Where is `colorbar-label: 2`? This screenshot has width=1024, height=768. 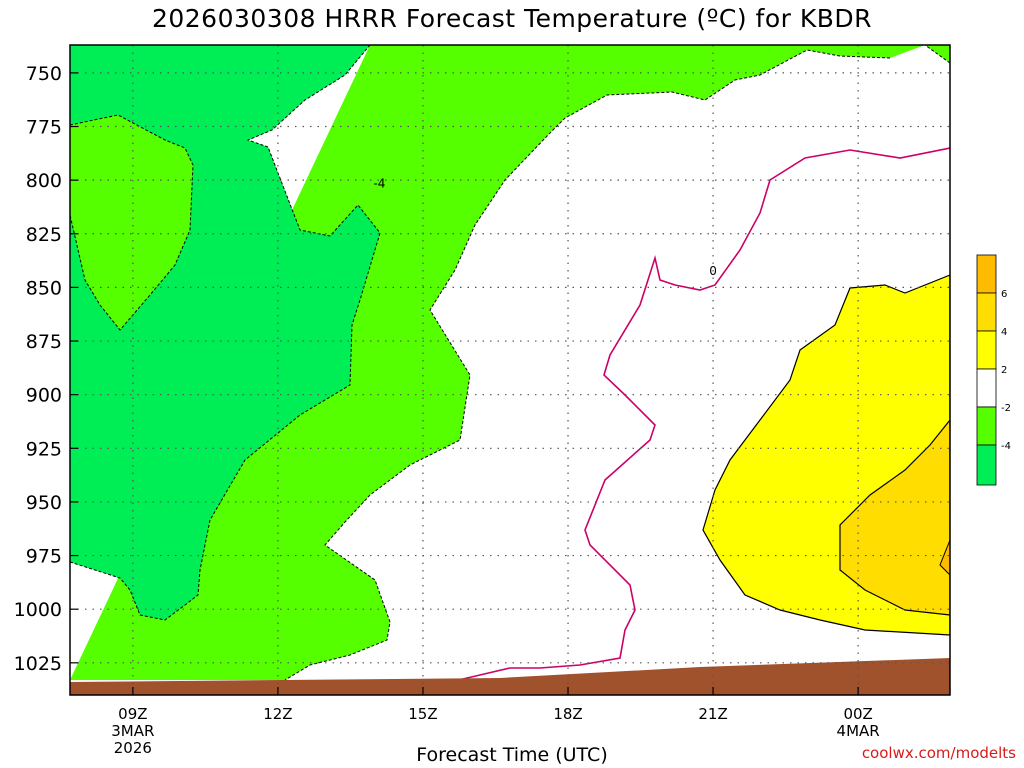 colorbar-label: 2 is located at coordinates (1004, 370).